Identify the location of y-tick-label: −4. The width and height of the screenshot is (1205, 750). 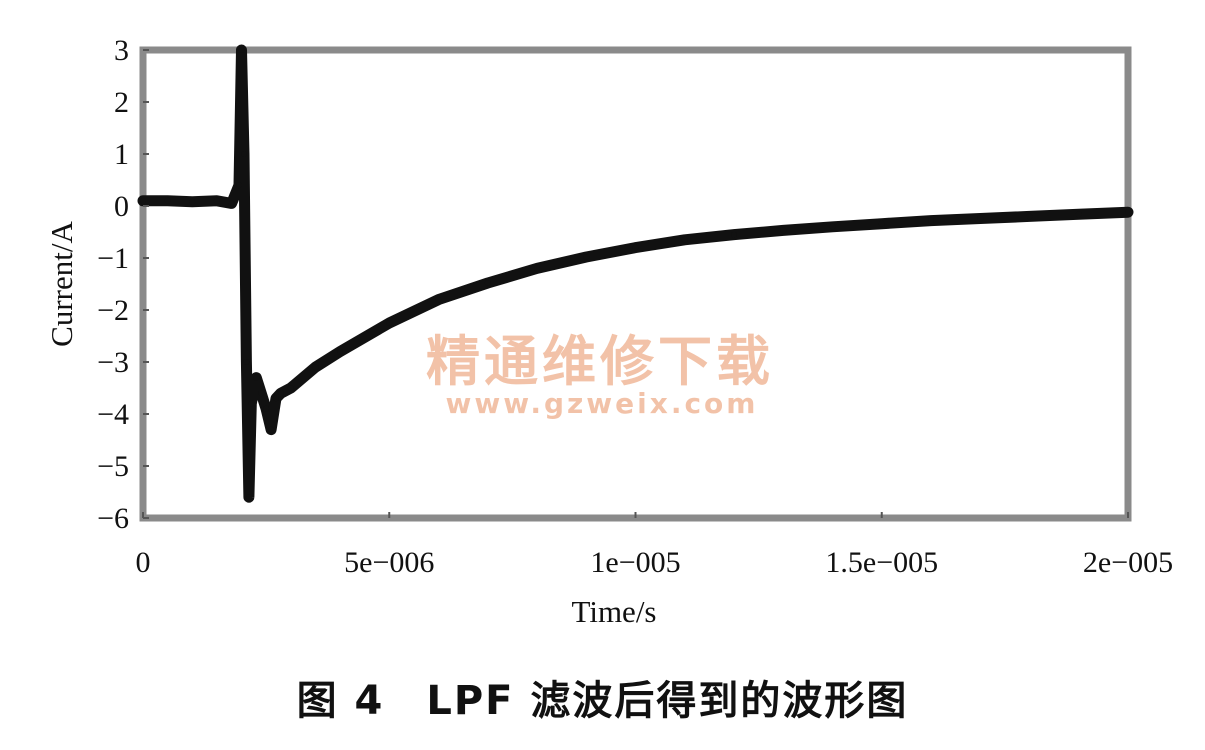
(113, 414).